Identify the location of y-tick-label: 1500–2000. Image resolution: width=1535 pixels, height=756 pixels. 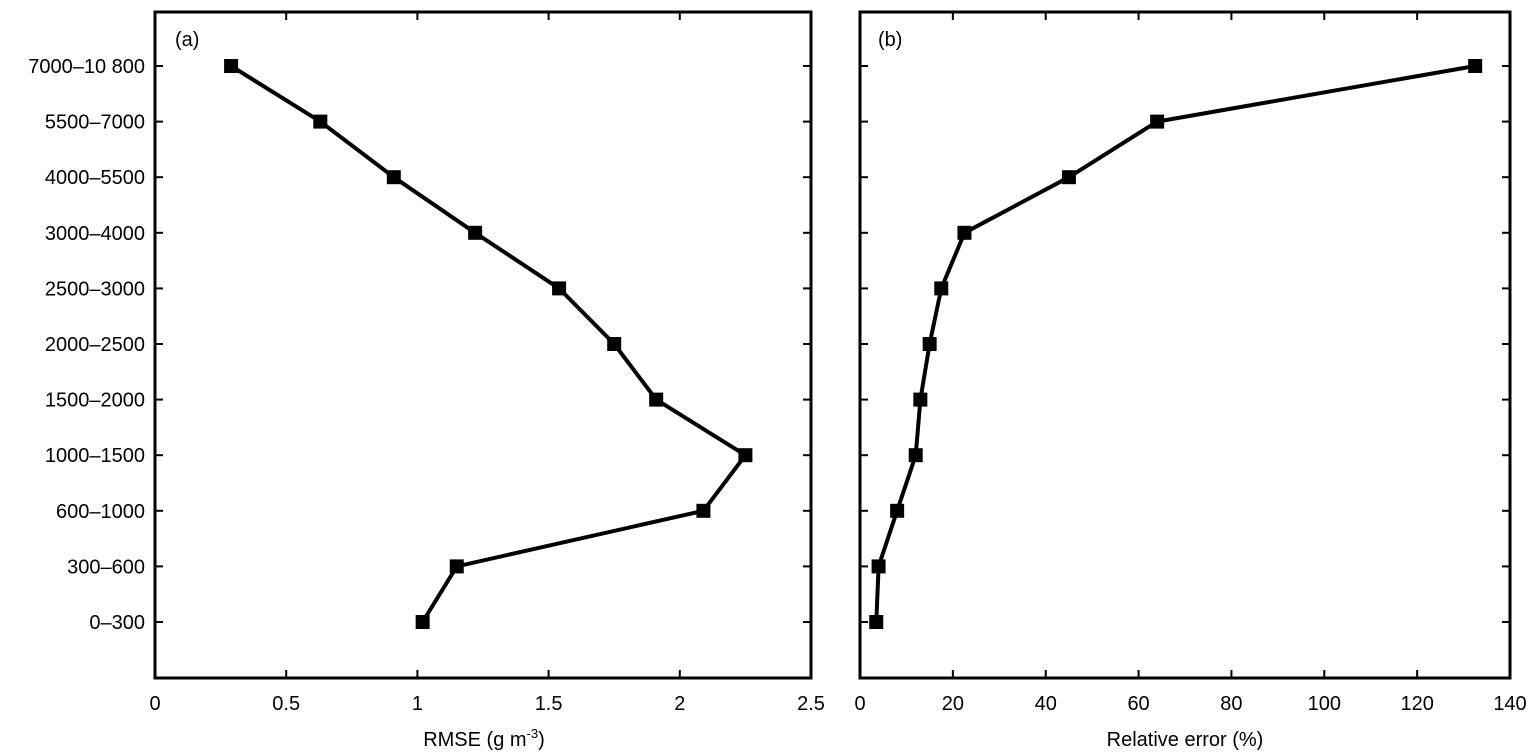
(95, 401).